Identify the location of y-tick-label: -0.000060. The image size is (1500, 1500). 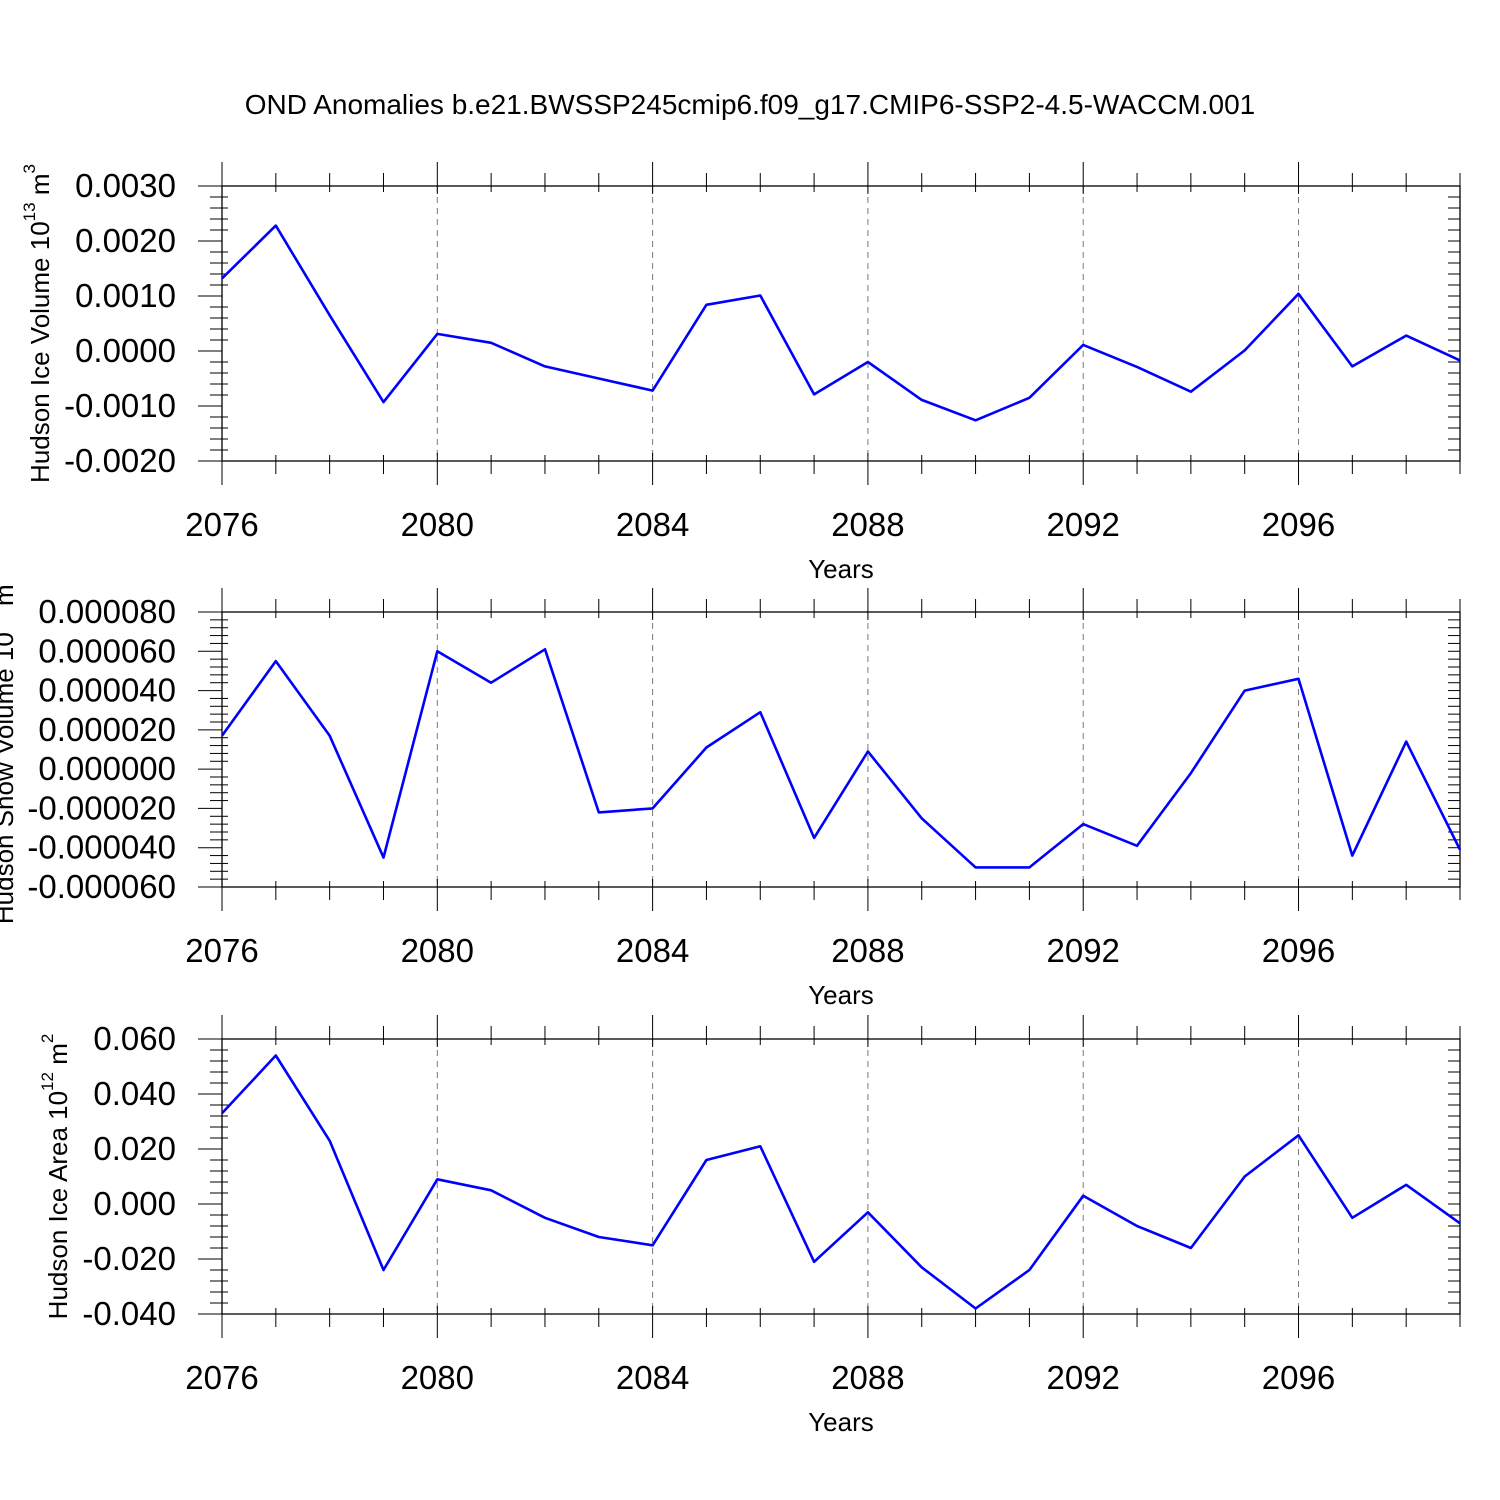
(101, 886).